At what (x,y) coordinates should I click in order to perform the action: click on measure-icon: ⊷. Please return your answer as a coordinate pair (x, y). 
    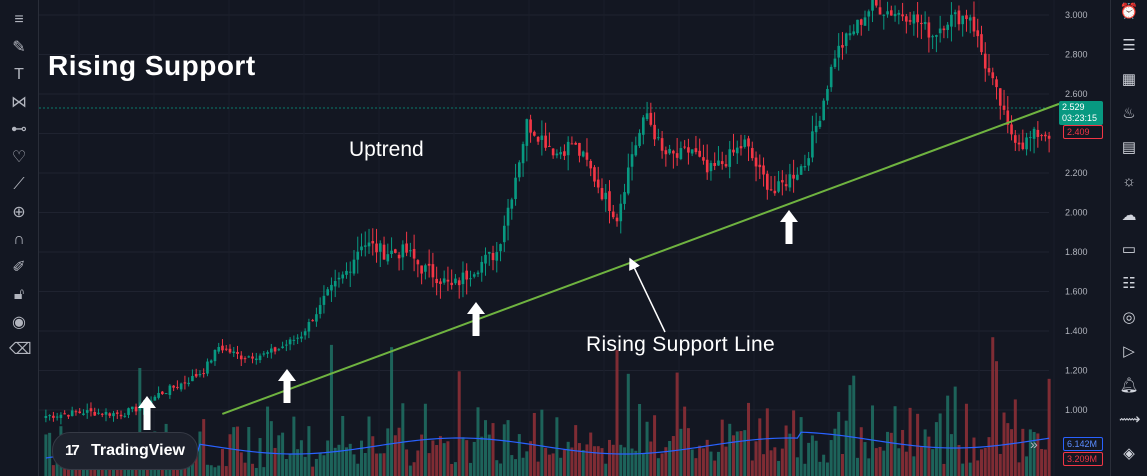
    Looking at the image, I should click on (19, 129).